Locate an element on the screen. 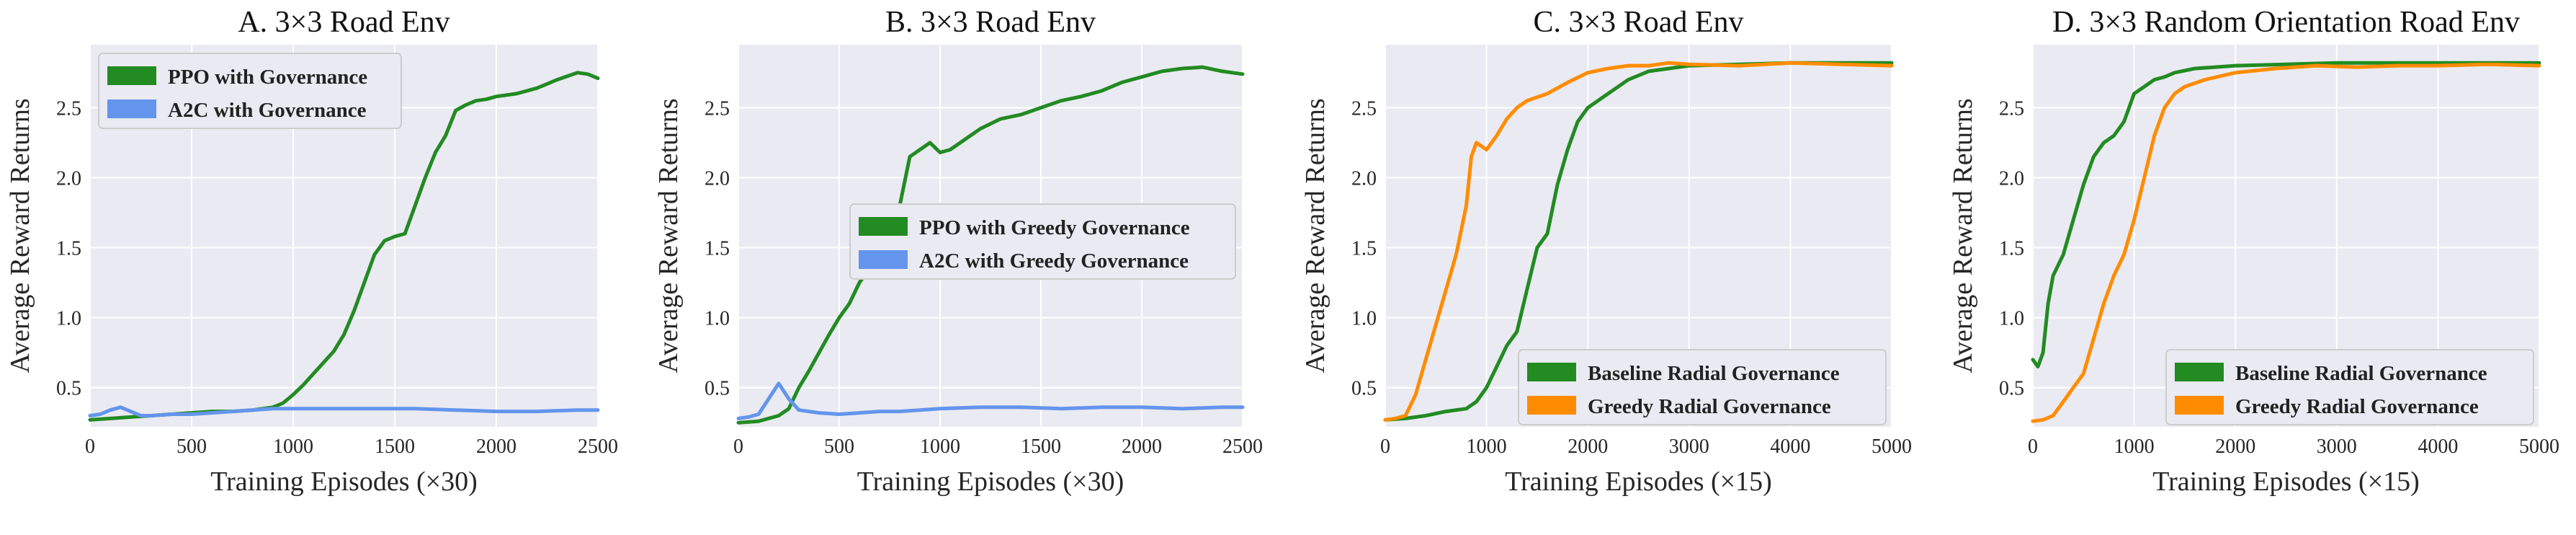 The width and height of the screenshot is (2576, 535). chart-4-title: D. 3×3 Random Orientation Road Env is located at coordinates (2286, 22).